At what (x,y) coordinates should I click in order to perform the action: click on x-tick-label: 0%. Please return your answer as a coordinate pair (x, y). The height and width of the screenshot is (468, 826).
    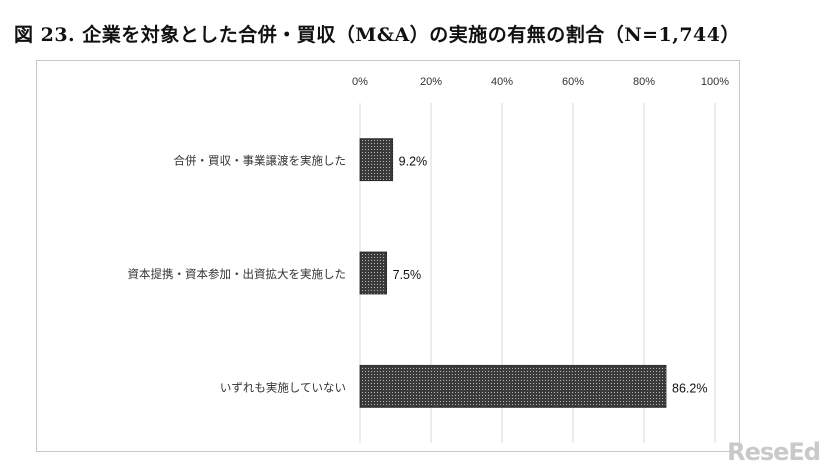
    Looking at the image, I should click on (360, 82).